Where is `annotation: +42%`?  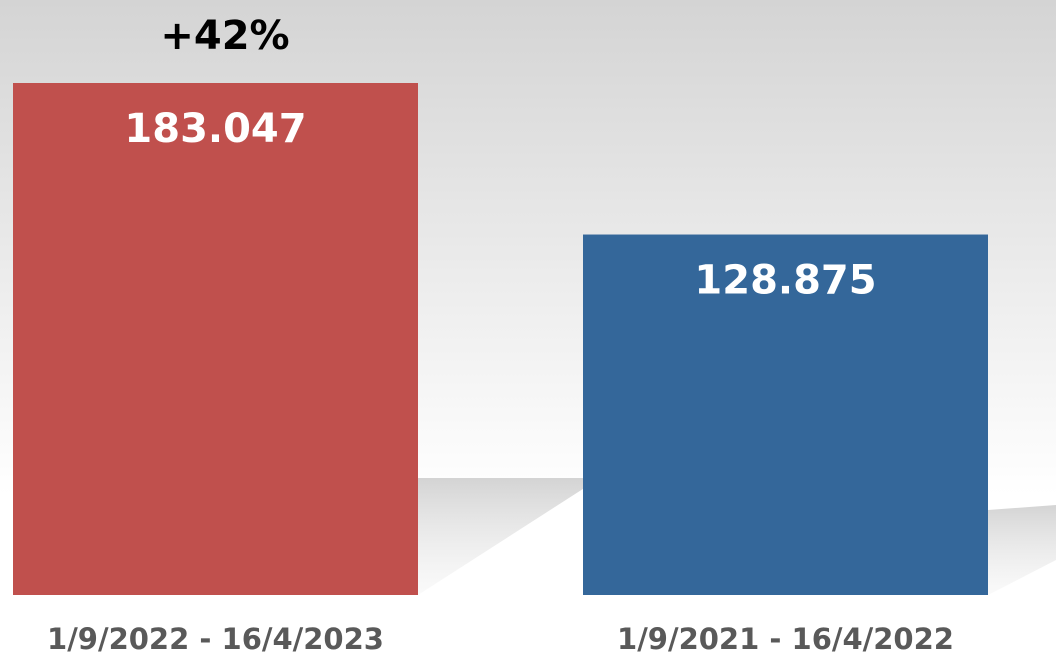 annotation: +42% is located at coordinates (224, 36).